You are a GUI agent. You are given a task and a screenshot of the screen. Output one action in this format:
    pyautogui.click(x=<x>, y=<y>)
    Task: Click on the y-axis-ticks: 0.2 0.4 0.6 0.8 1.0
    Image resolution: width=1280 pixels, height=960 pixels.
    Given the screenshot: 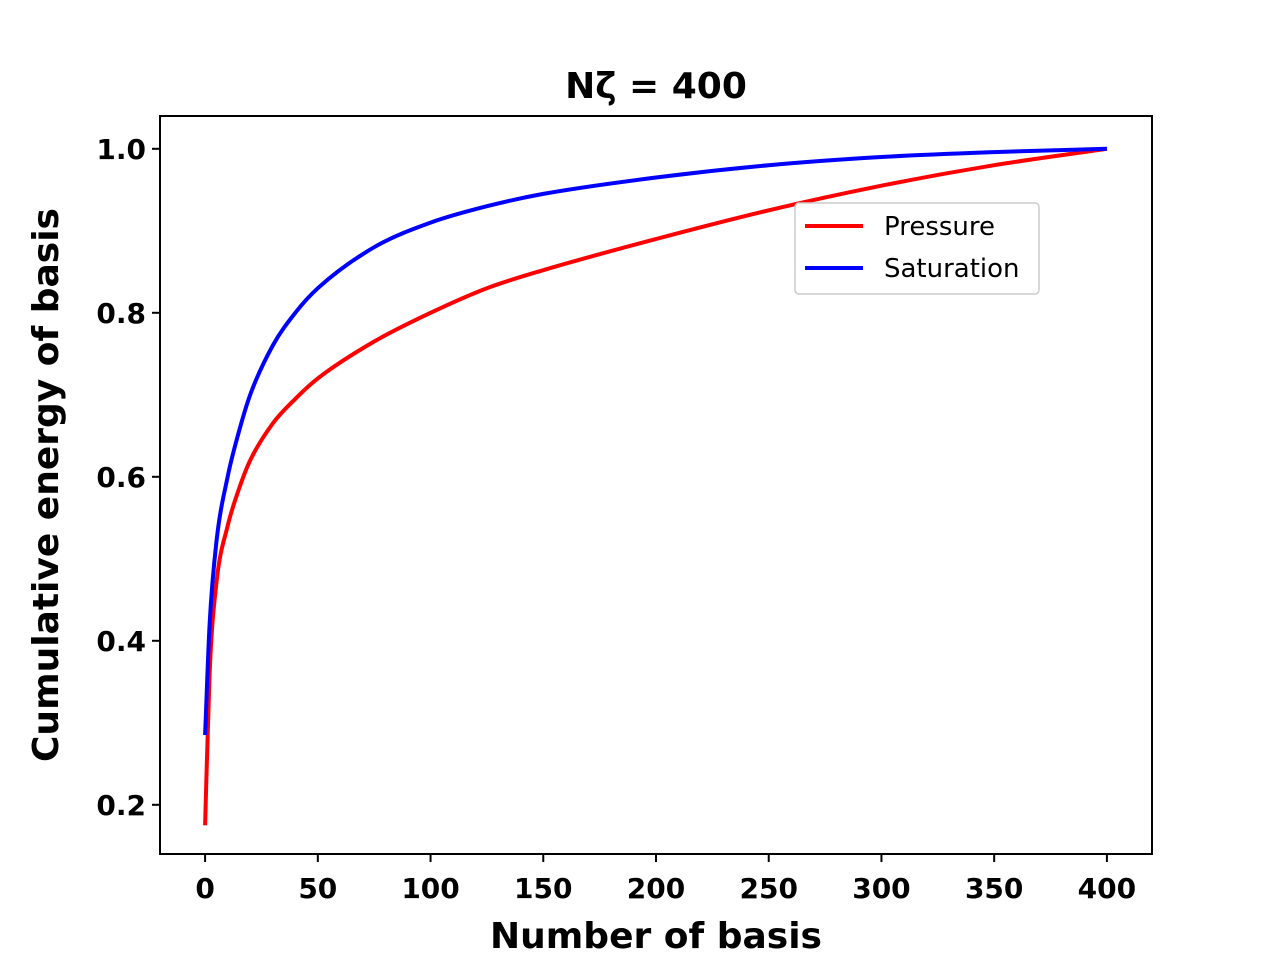 What is the action you would take?
    pyautogui.click(x=128, y=477)
    